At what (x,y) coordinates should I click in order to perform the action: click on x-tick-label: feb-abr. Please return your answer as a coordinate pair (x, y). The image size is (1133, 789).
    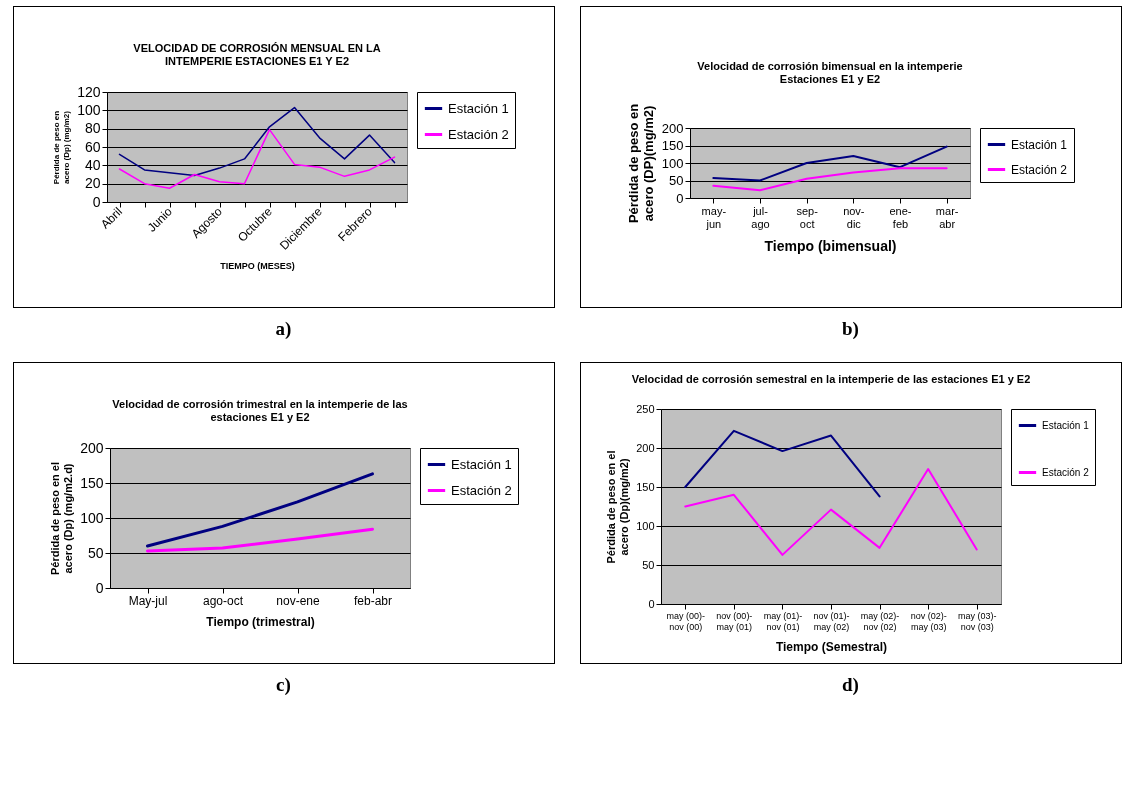
    Looking at the image, I should click on (372, 600).